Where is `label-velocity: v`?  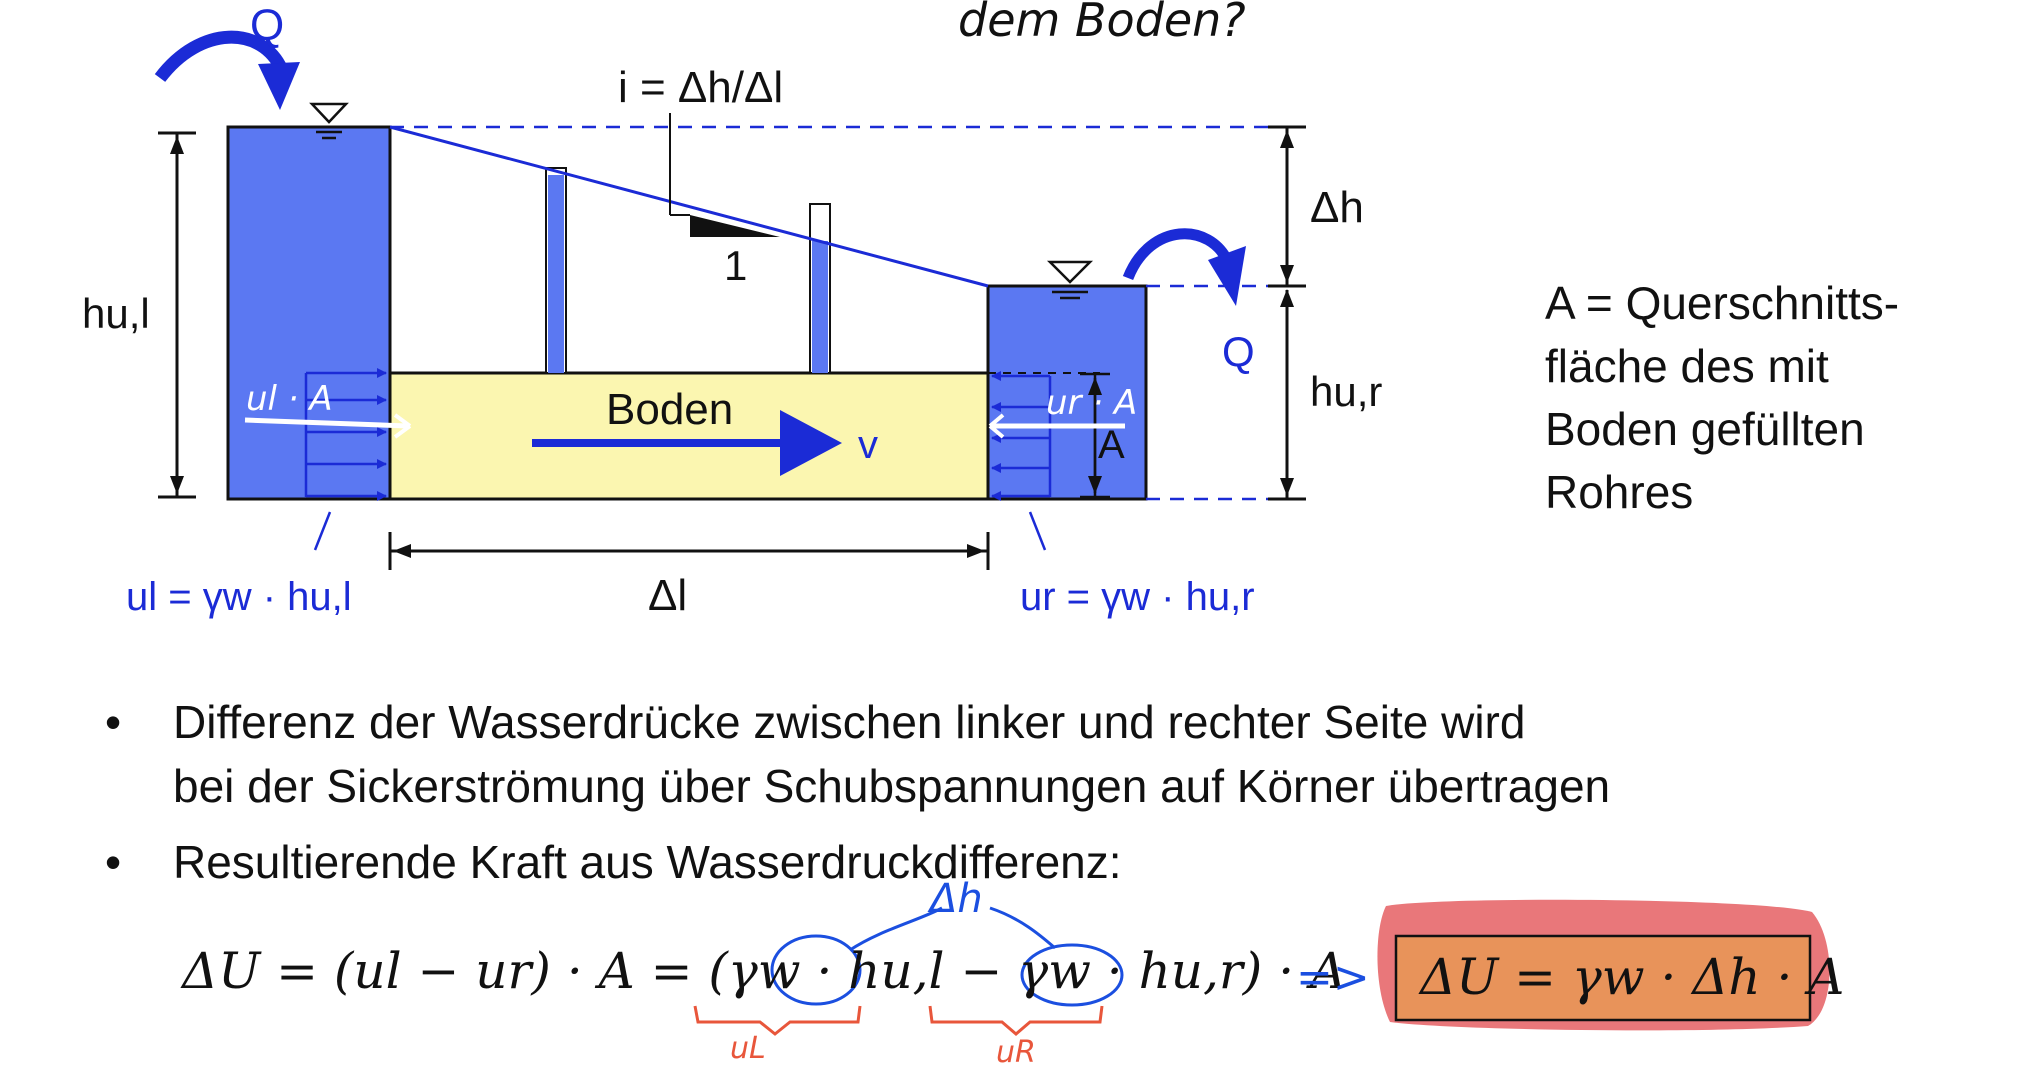
label-velocity: v is located at coordinates (868, 445).